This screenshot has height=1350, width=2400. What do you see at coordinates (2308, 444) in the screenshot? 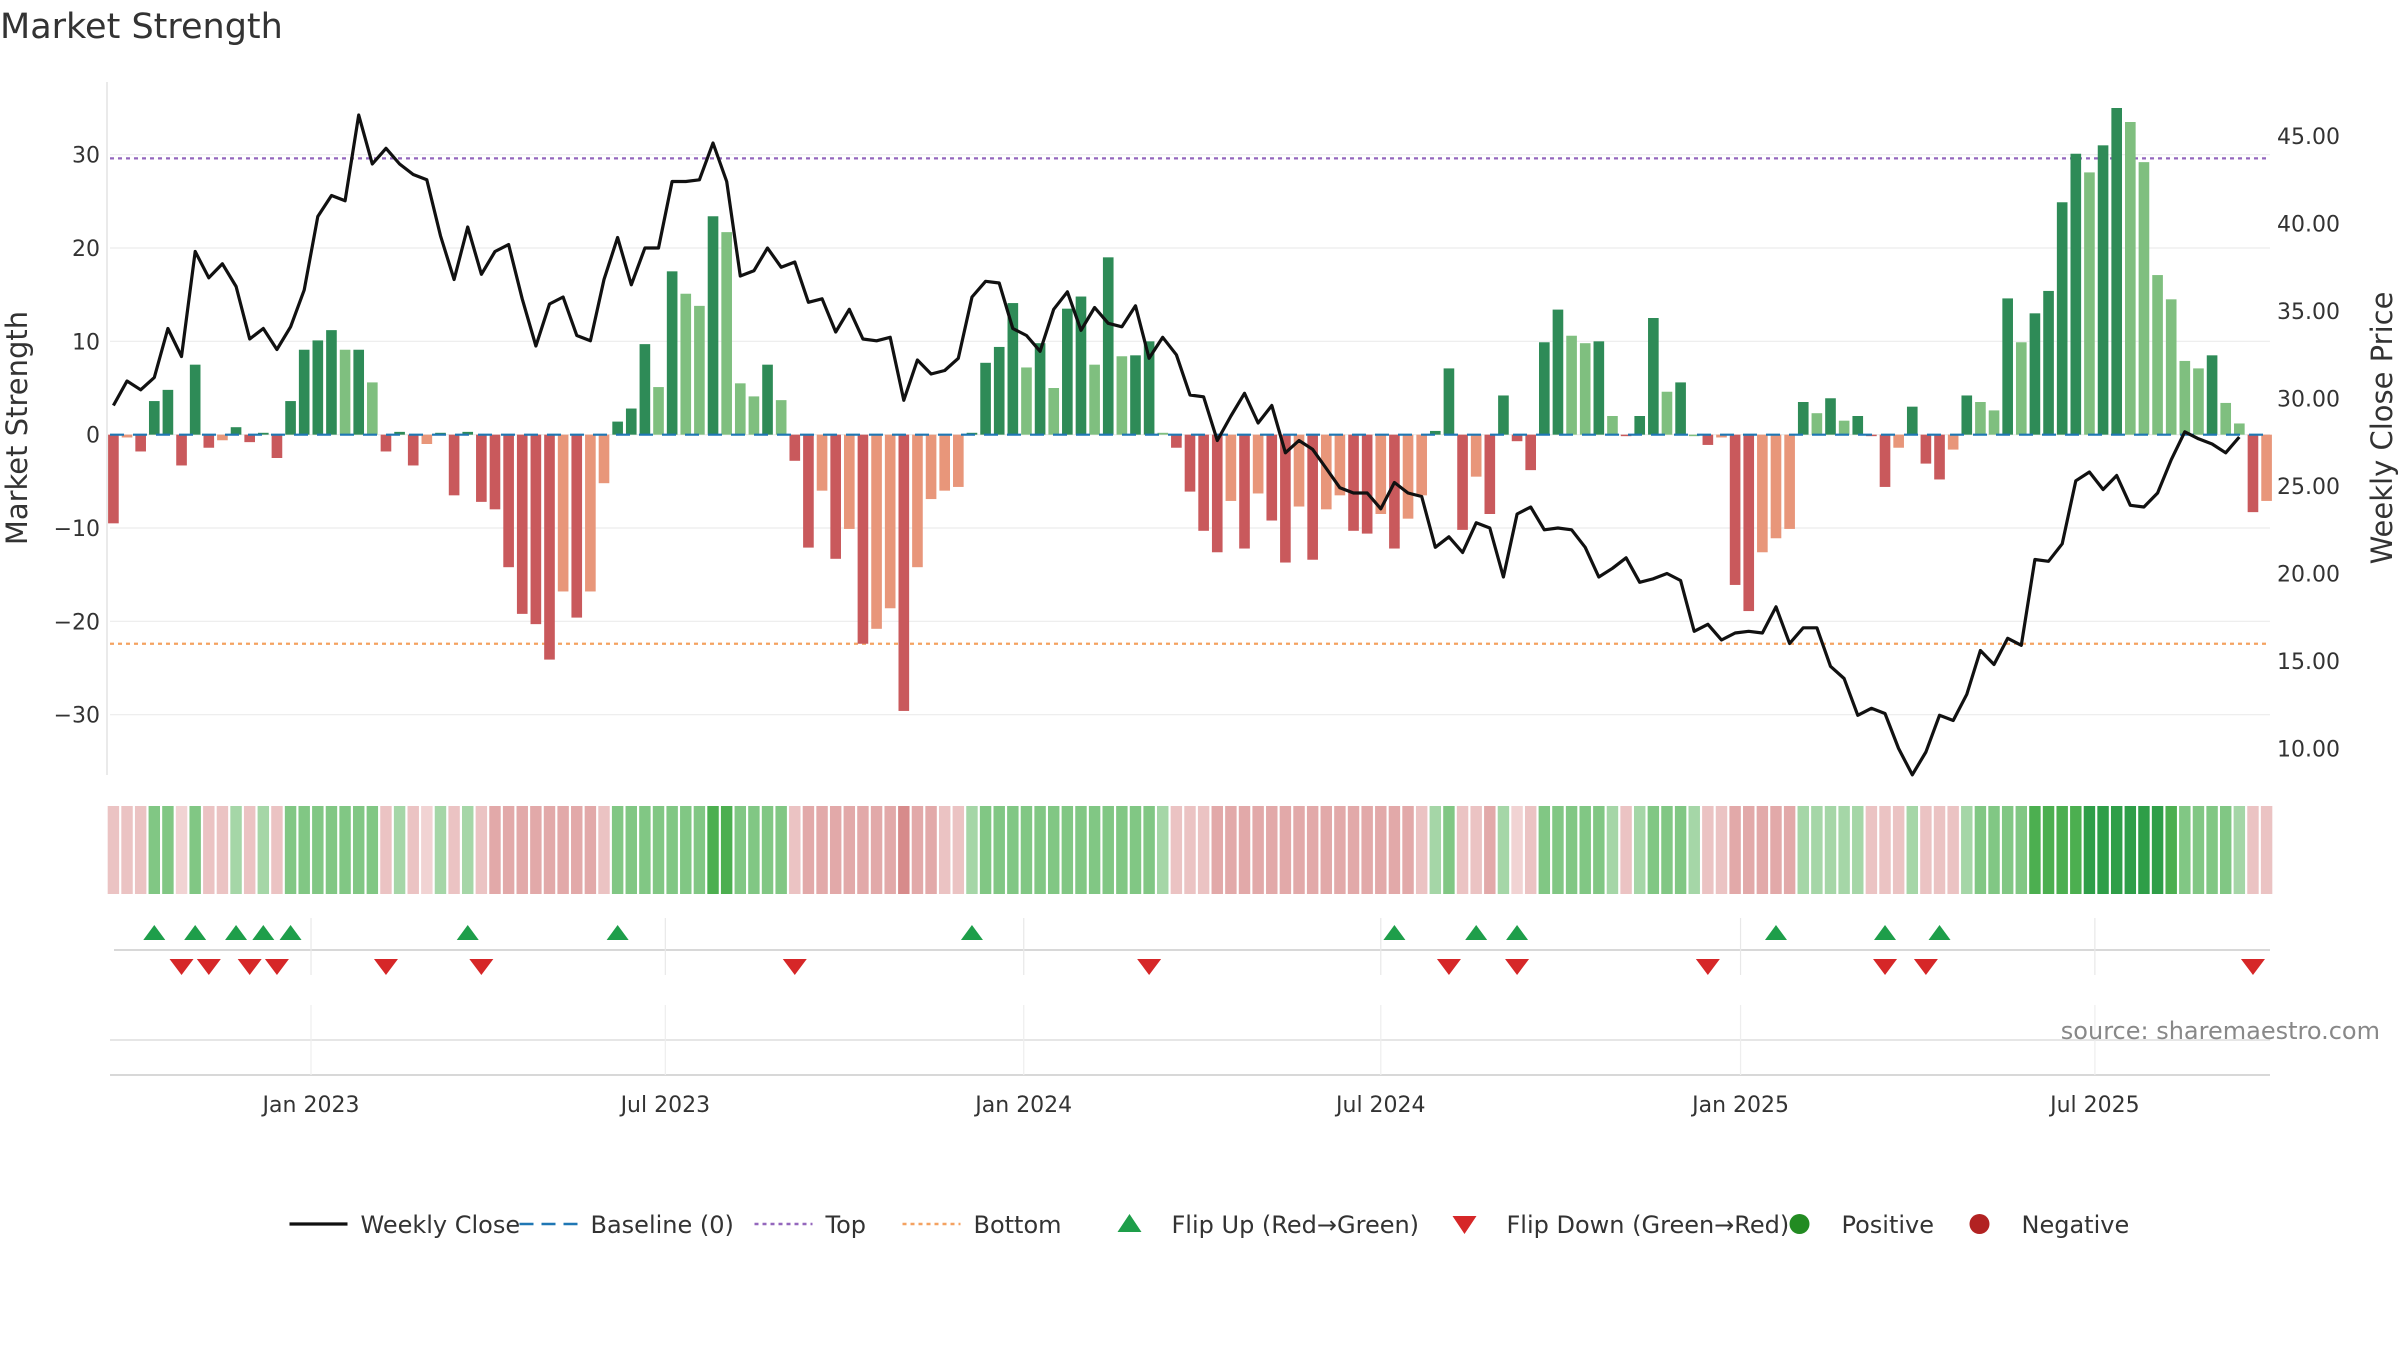
I see `right-y-ticks: 45.00 40.00 35.00 30.00 25.00 20.00 15.00 10.00` at bounding box center [2308, 444].